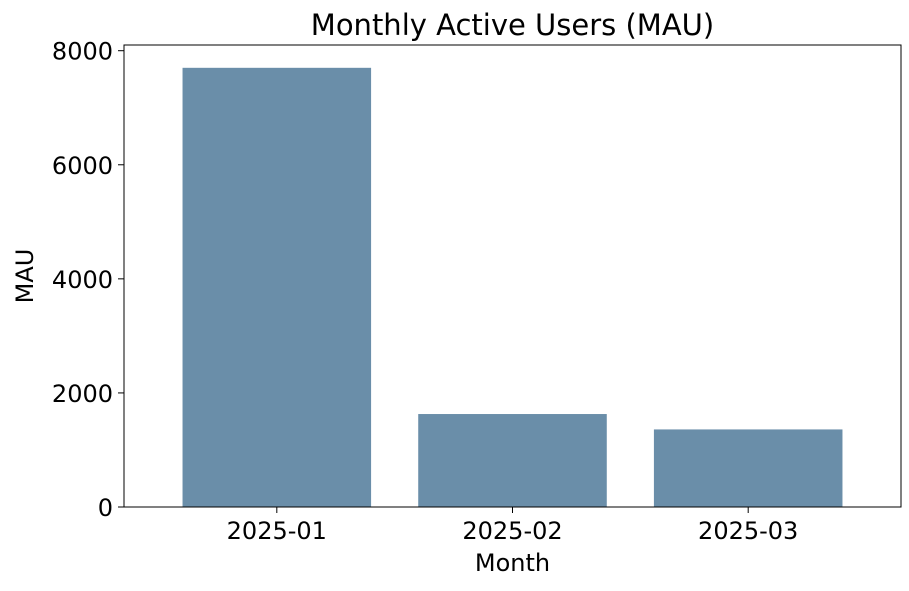  I want to click on x-tick-label: 2025-01, so click(277, 531).